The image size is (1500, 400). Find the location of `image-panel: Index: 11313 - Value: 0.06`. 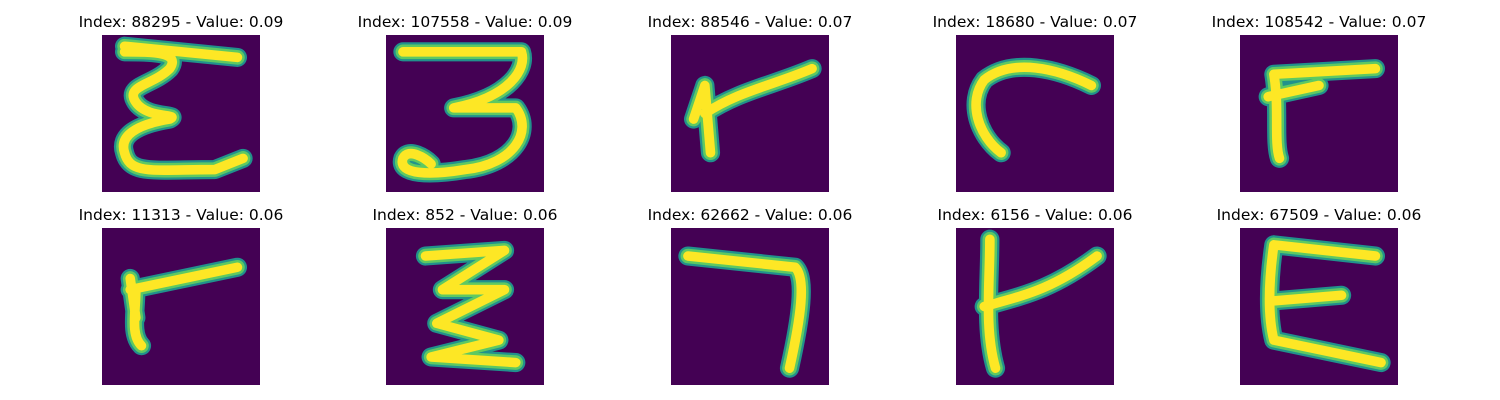

image-panel: Index: 11313 - Value: 0.06 is located at coordinates (181, 297).